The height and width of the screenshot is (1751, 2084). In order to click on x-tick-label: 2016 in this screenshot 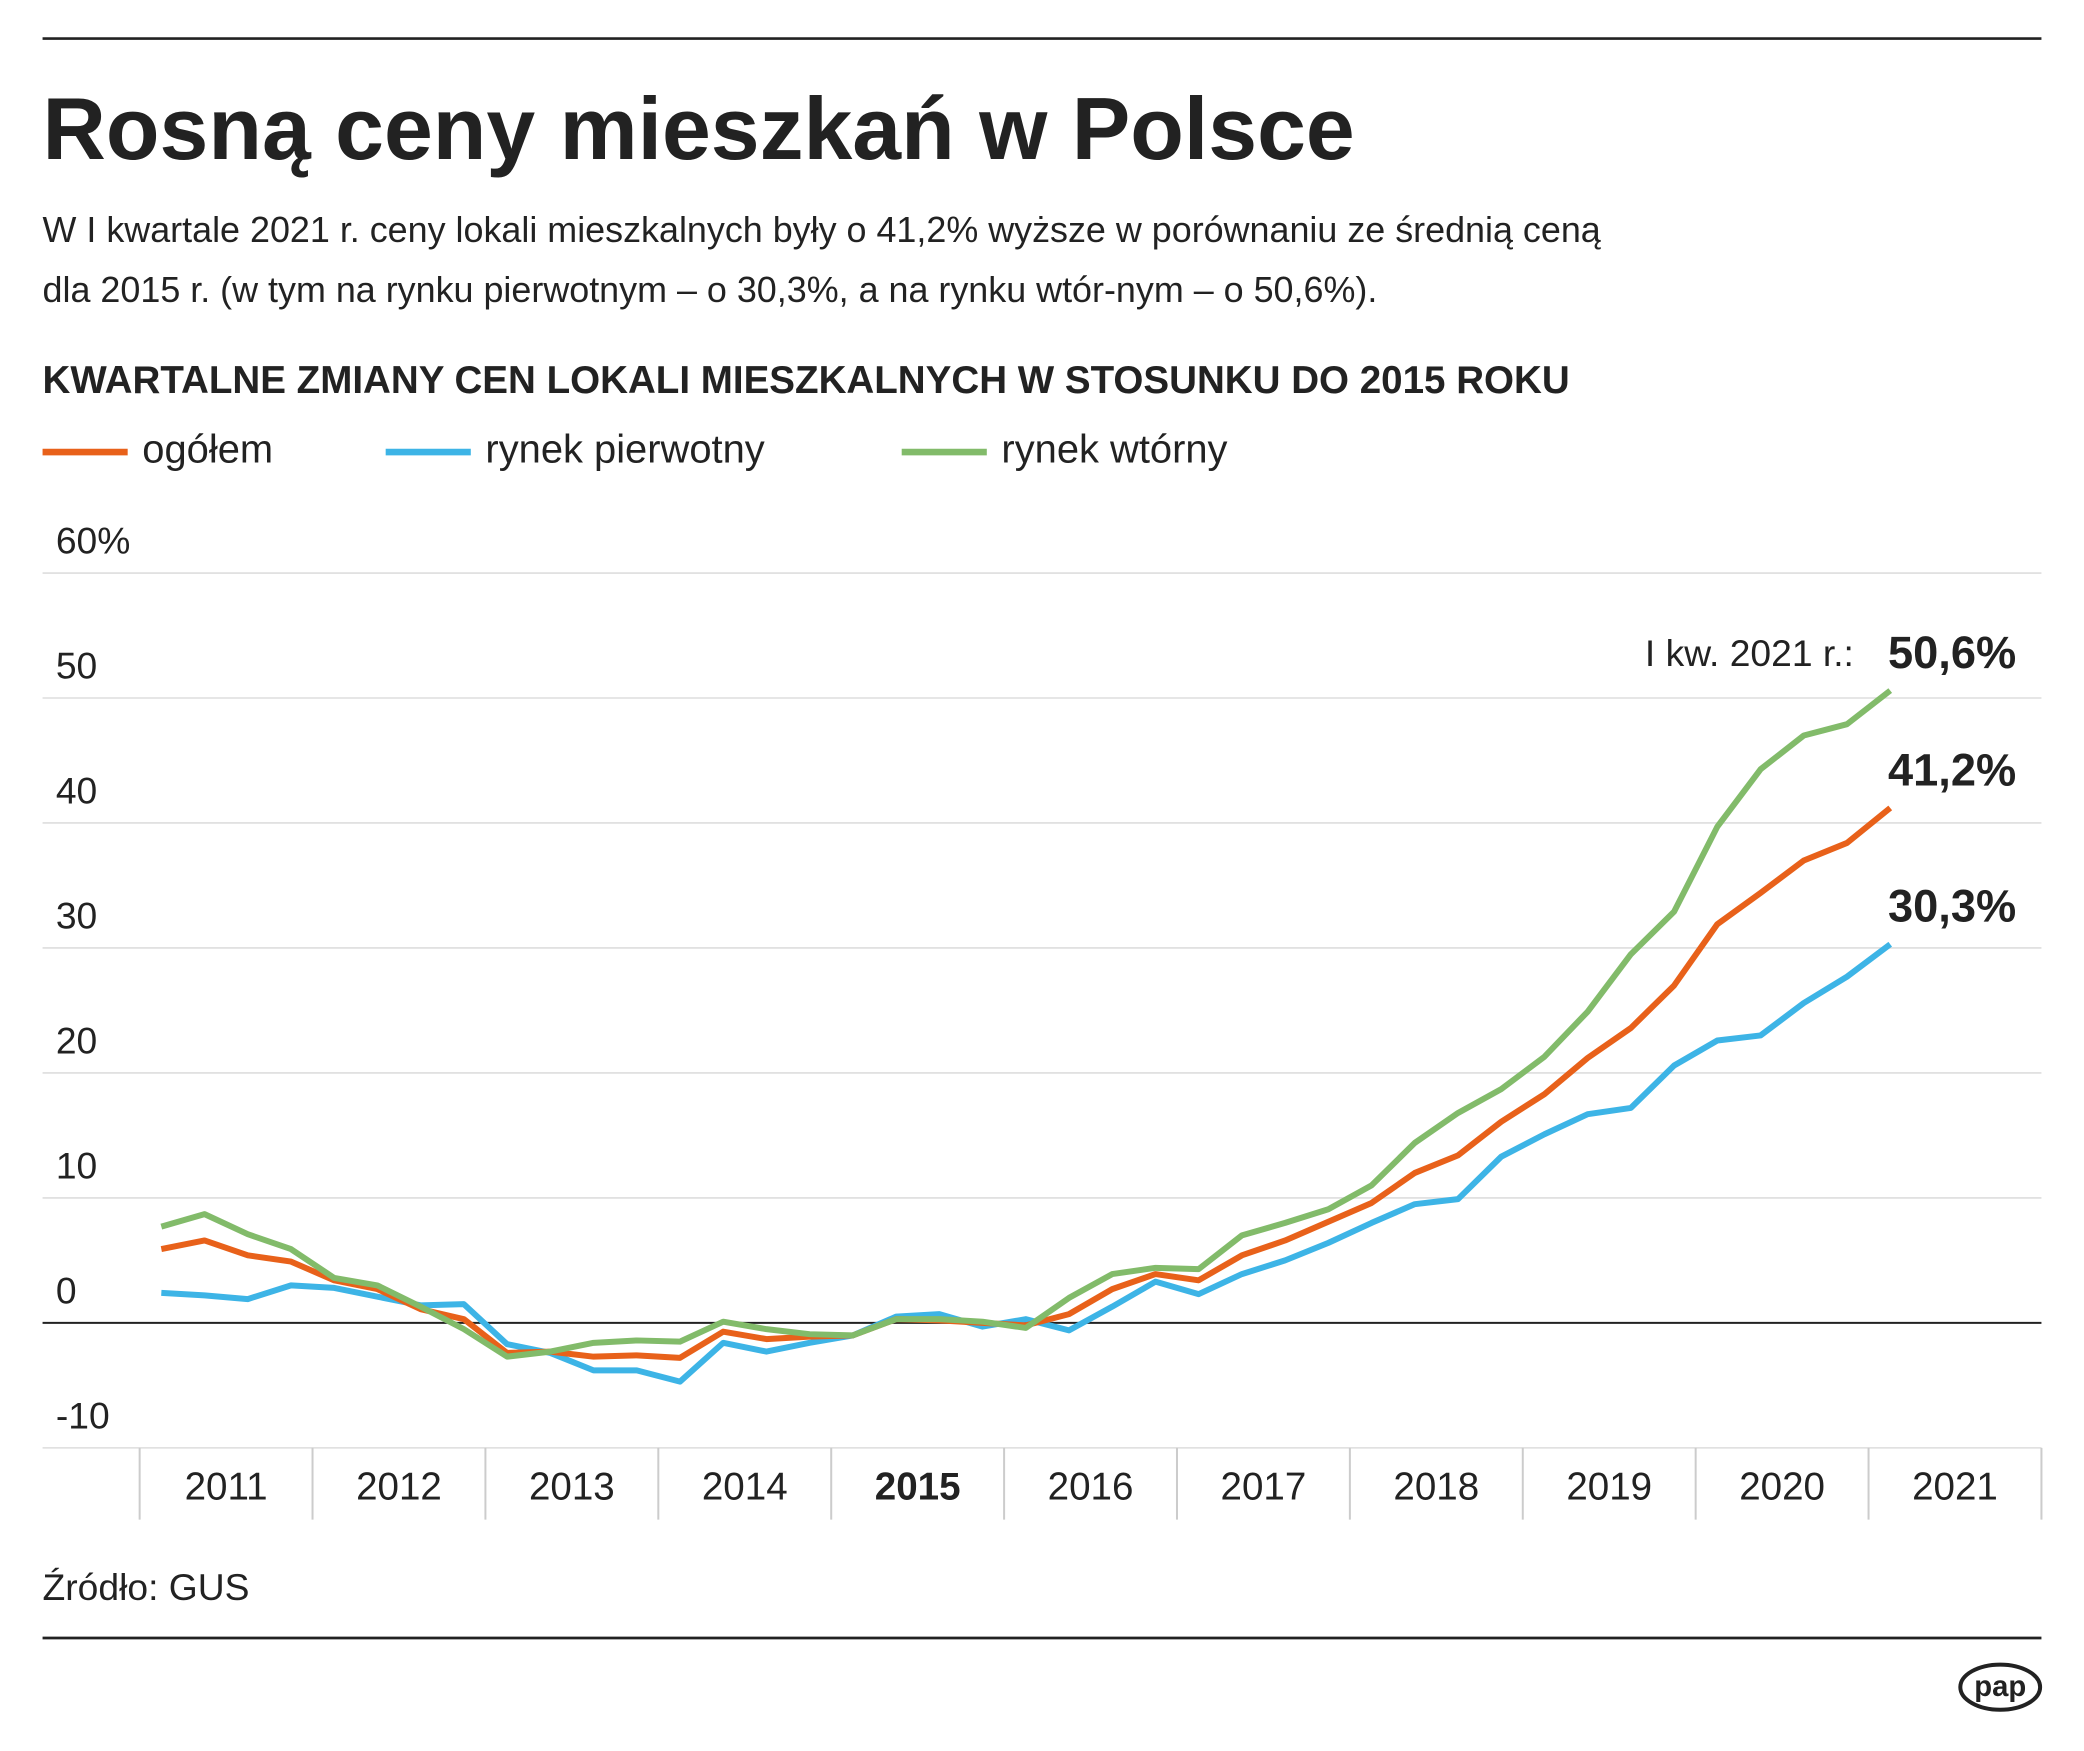, I will do `click(1091, 1486)`.